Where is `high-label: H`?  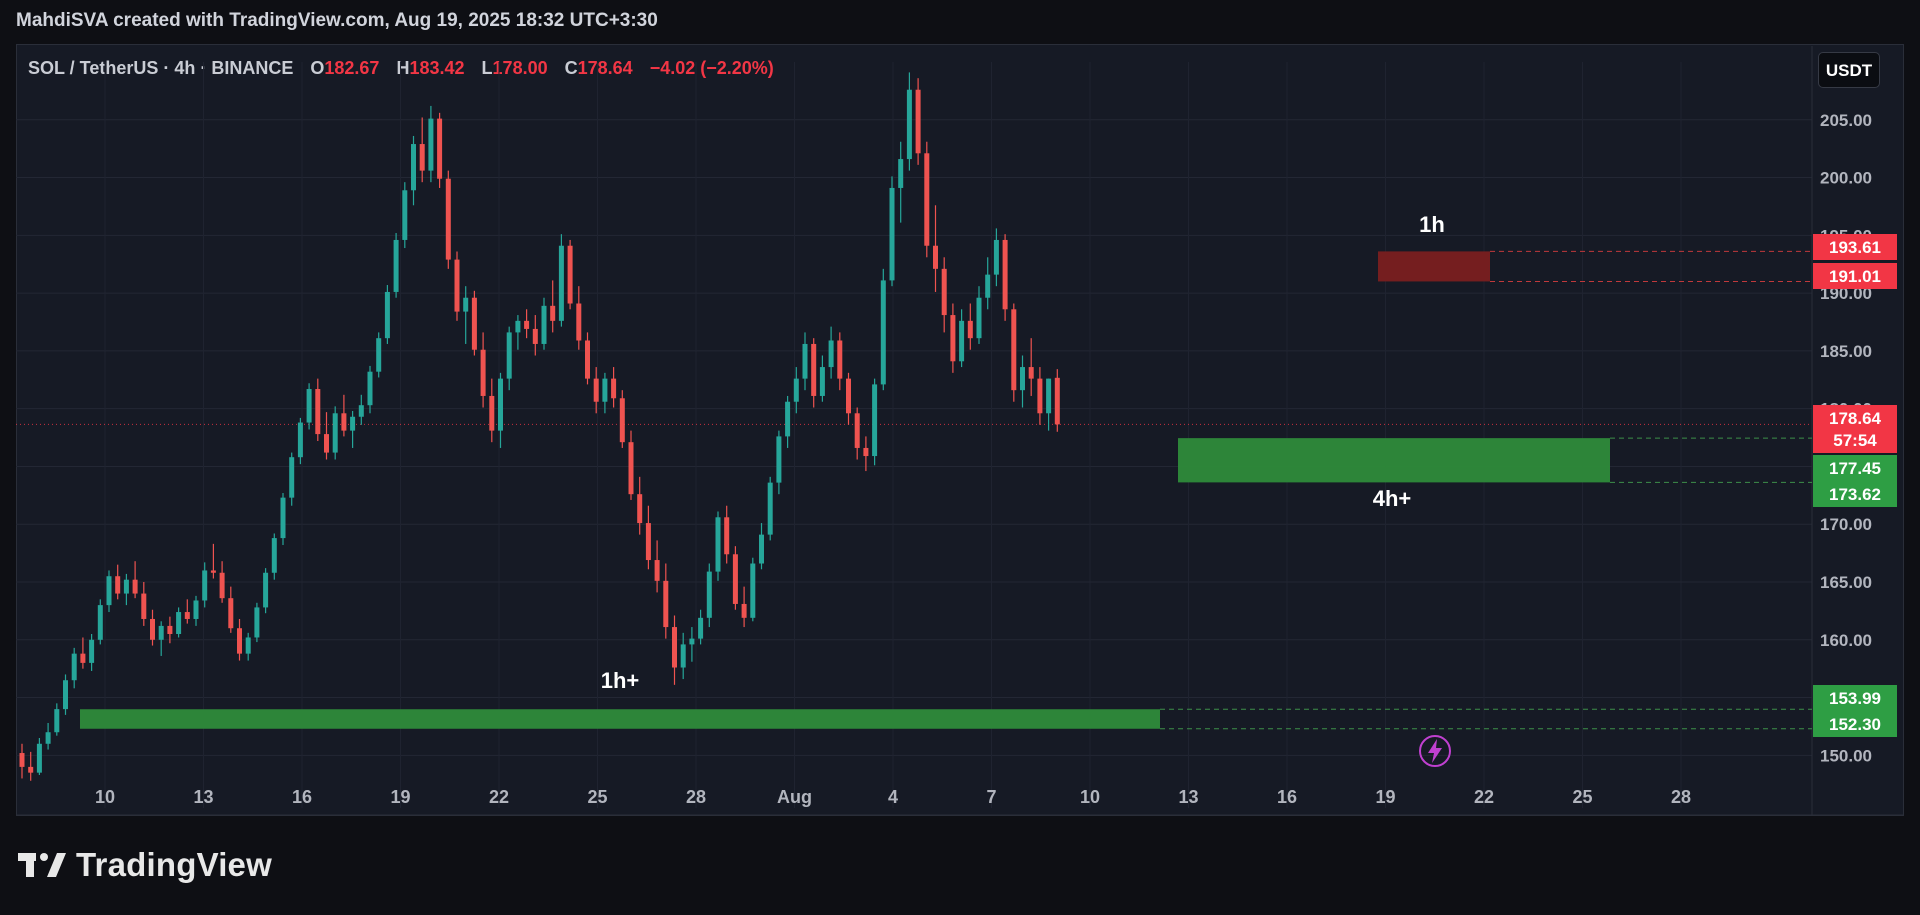 high-label: H is located at coordinates (403, 68).